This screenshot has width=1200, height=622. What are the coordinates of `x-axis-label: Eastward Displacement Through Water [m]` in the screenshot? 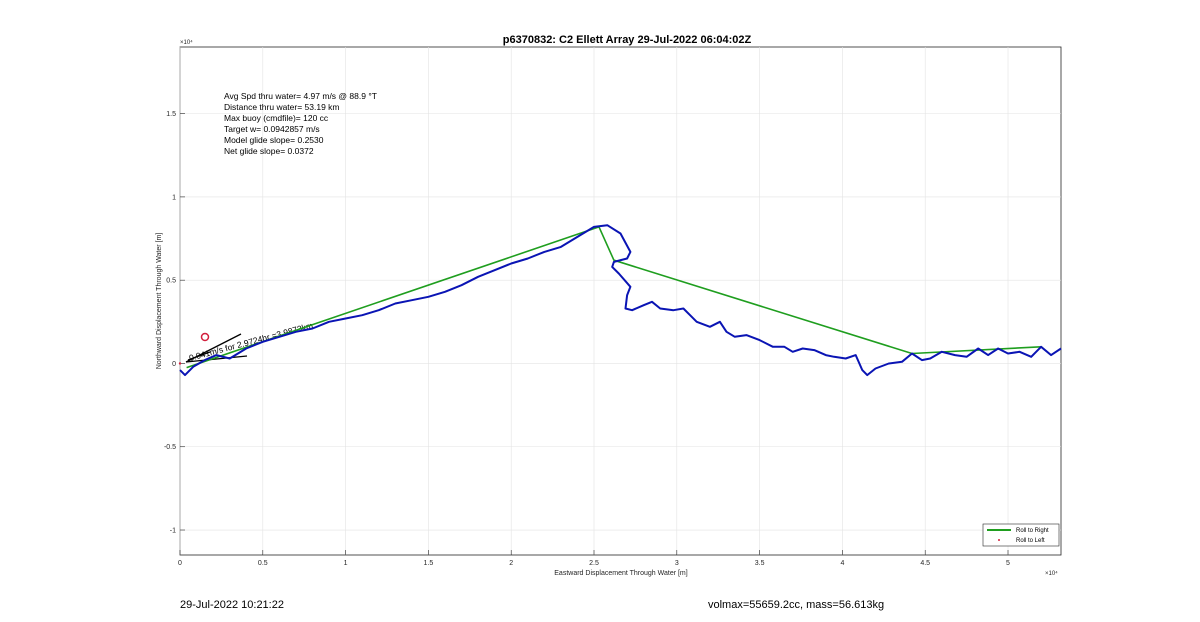 It's located at (620, 573).